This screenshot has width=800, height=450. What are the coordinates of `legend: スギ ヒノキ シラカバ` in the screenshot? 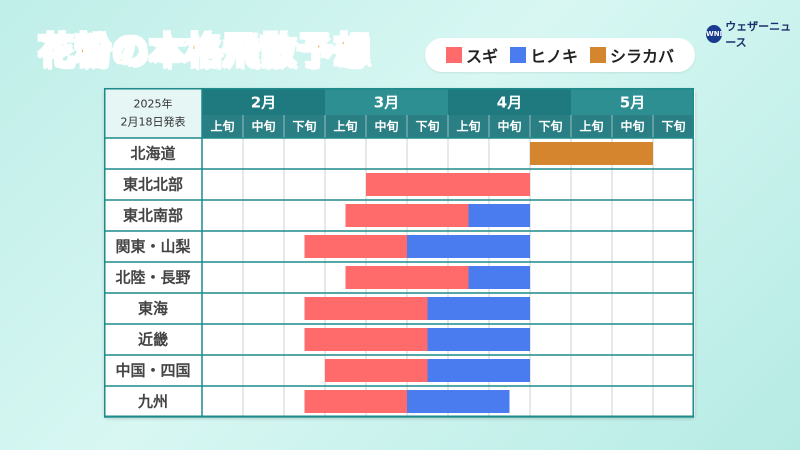 It's located at (560, 55).